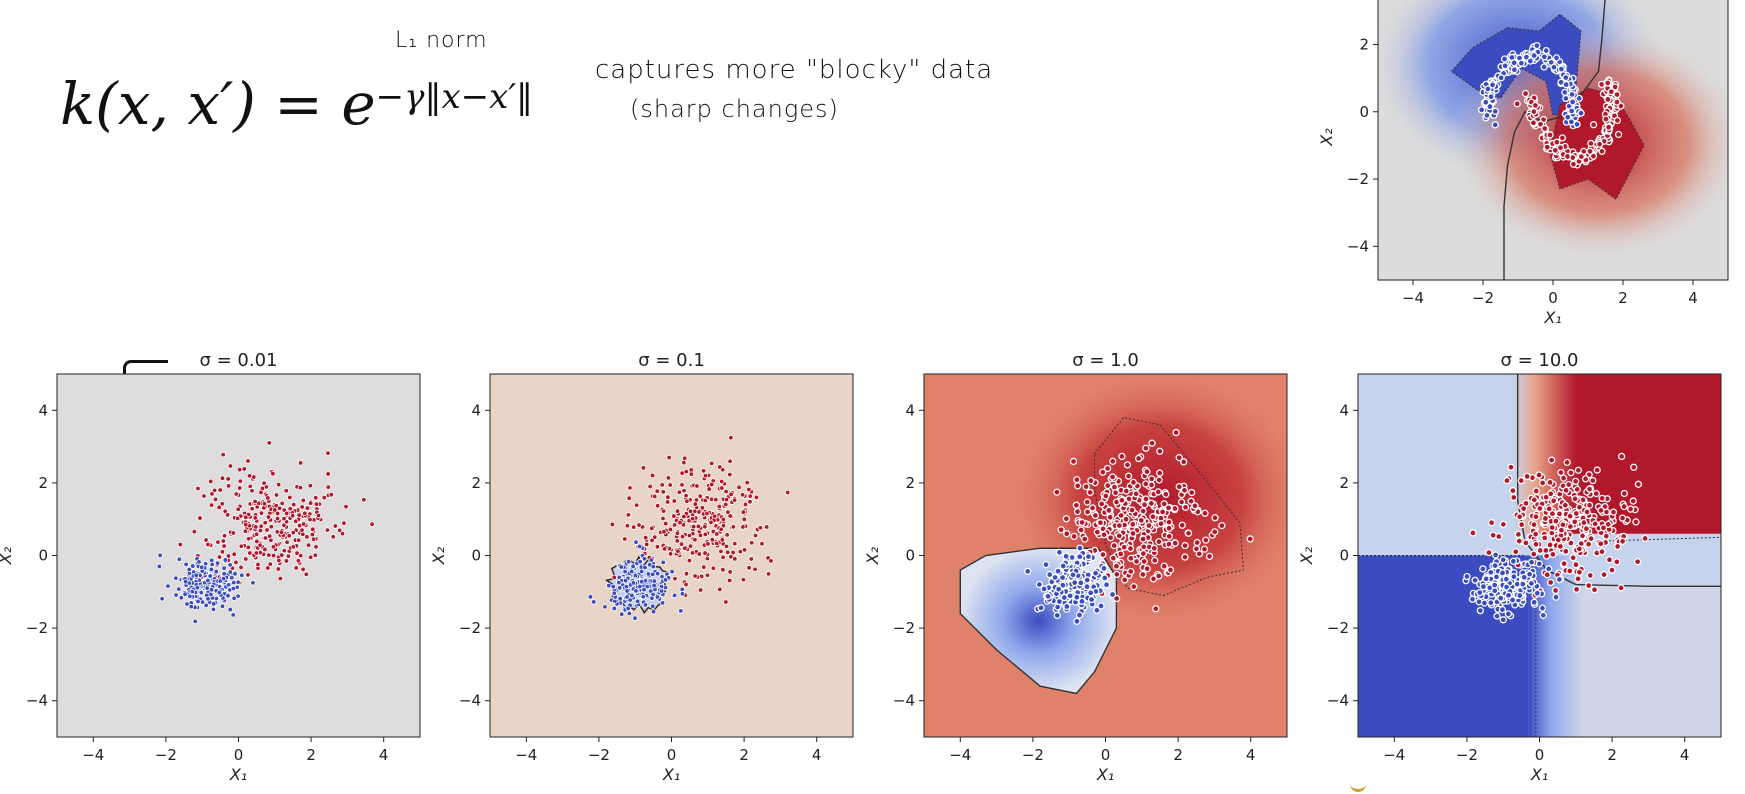  What do you see at coordinates (1539, 555) in the screenshot?
I see `plot-area` at bounding box center [1539, 555].